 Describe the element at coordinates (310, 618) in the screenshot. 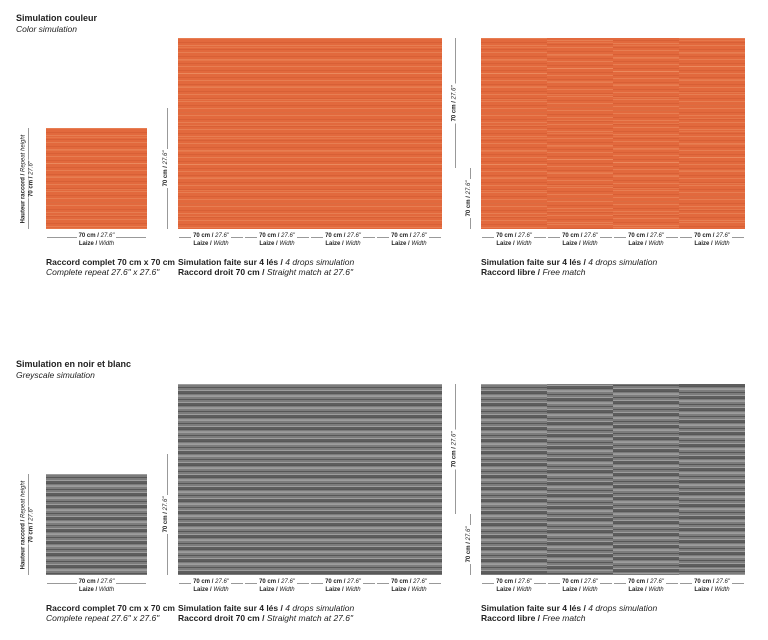

I see `label-en: Straight match at 27.6"` at that location.